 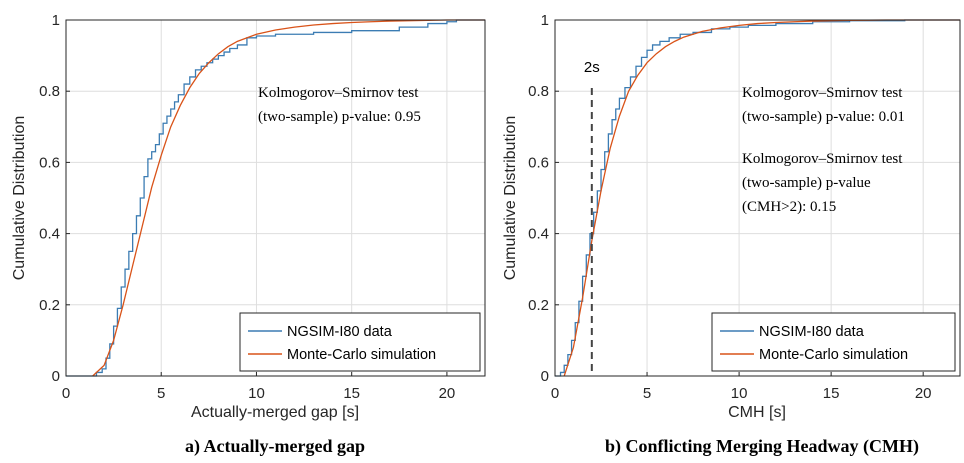 I want to click on threshold-label: 2s, so click(x=592, y=67).